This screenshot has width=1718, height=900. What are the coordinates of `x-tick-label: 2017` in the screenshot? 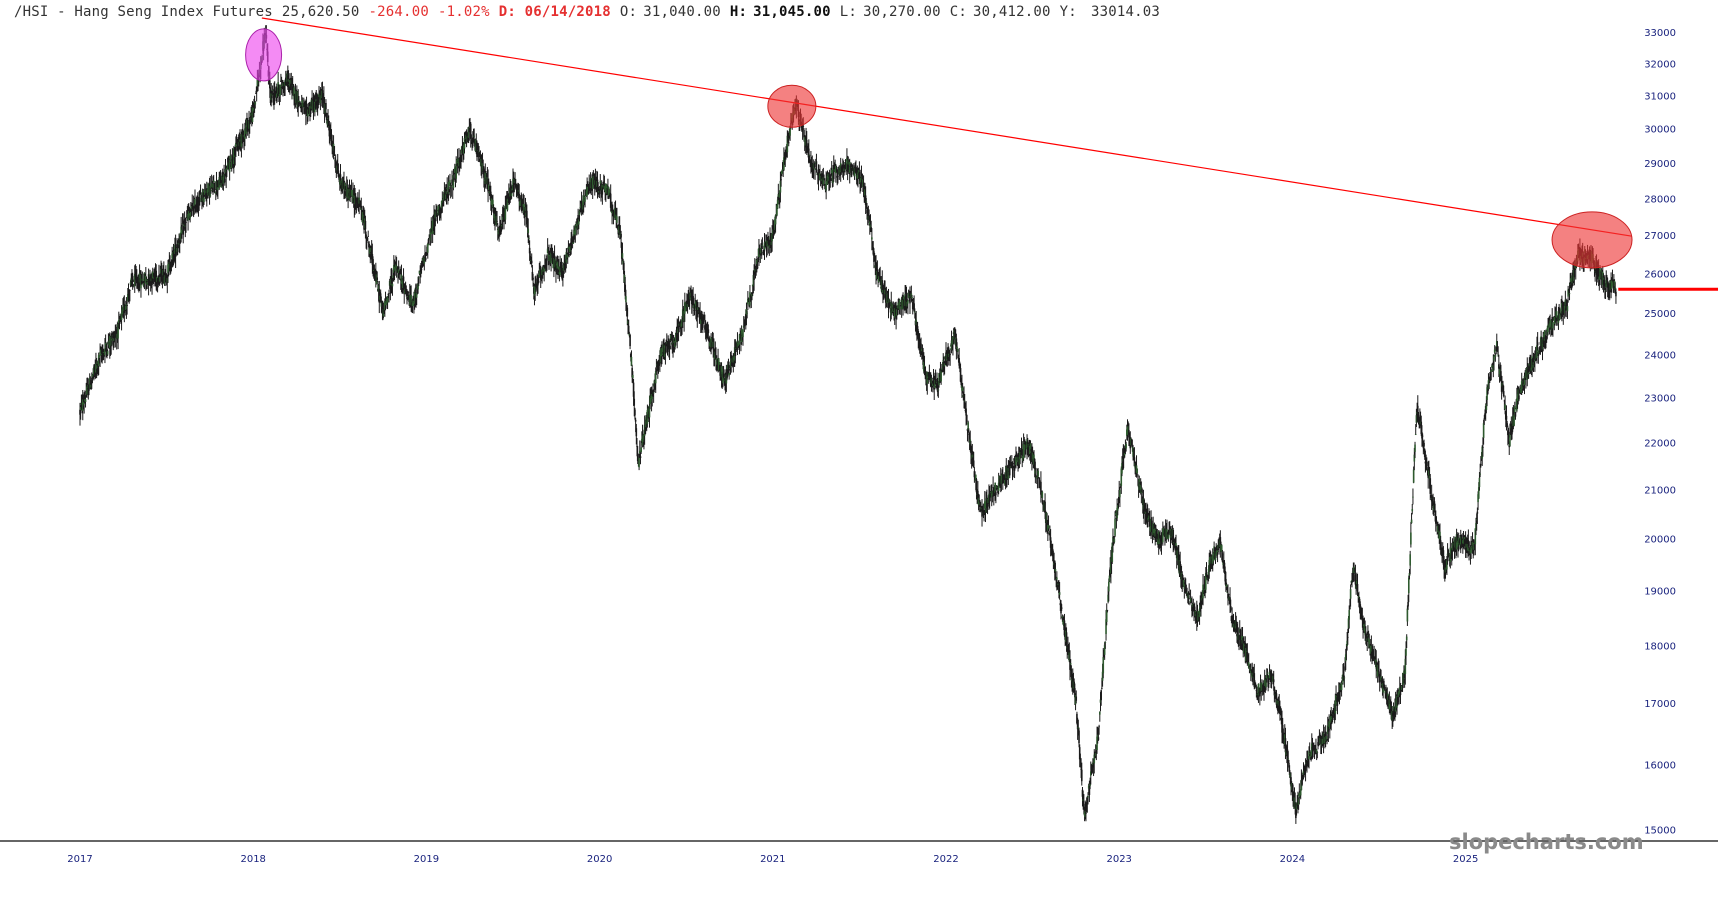 It's located at (79, 859).